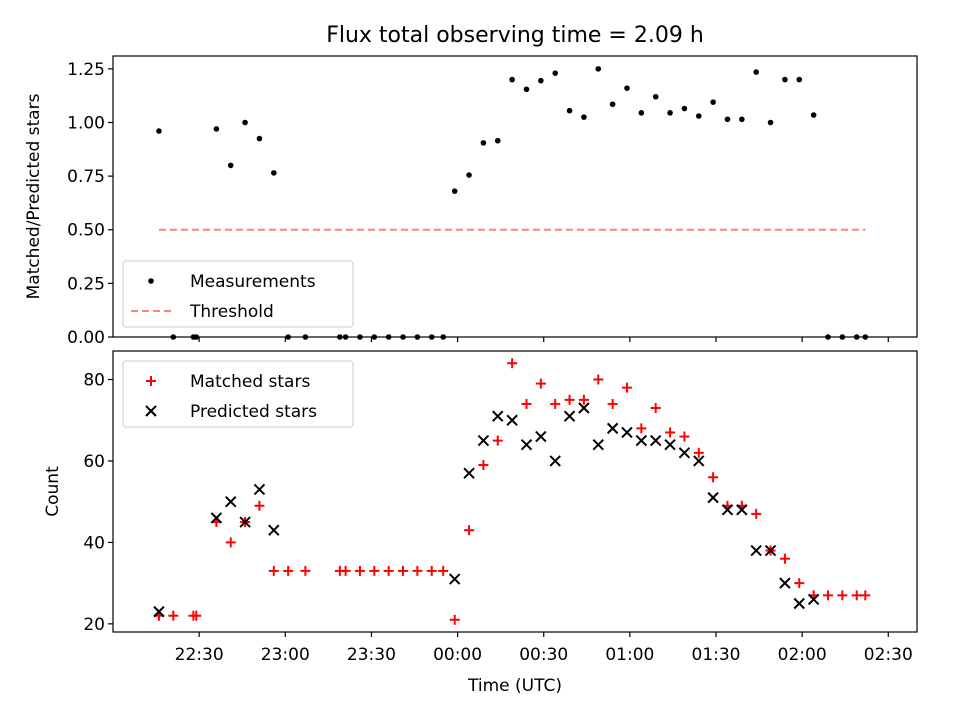 The image size is (960, 720). What do you see at coordinates (371, 655) in the screenshot?
I see `x-tick-label: 23:30` at bounding box center [371, 655].